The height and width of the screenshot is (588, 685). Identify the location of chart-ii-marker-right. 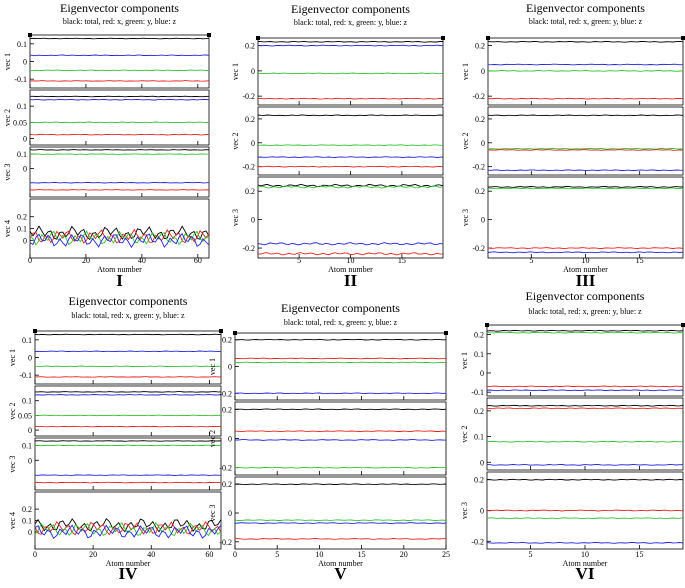
(443, 38).